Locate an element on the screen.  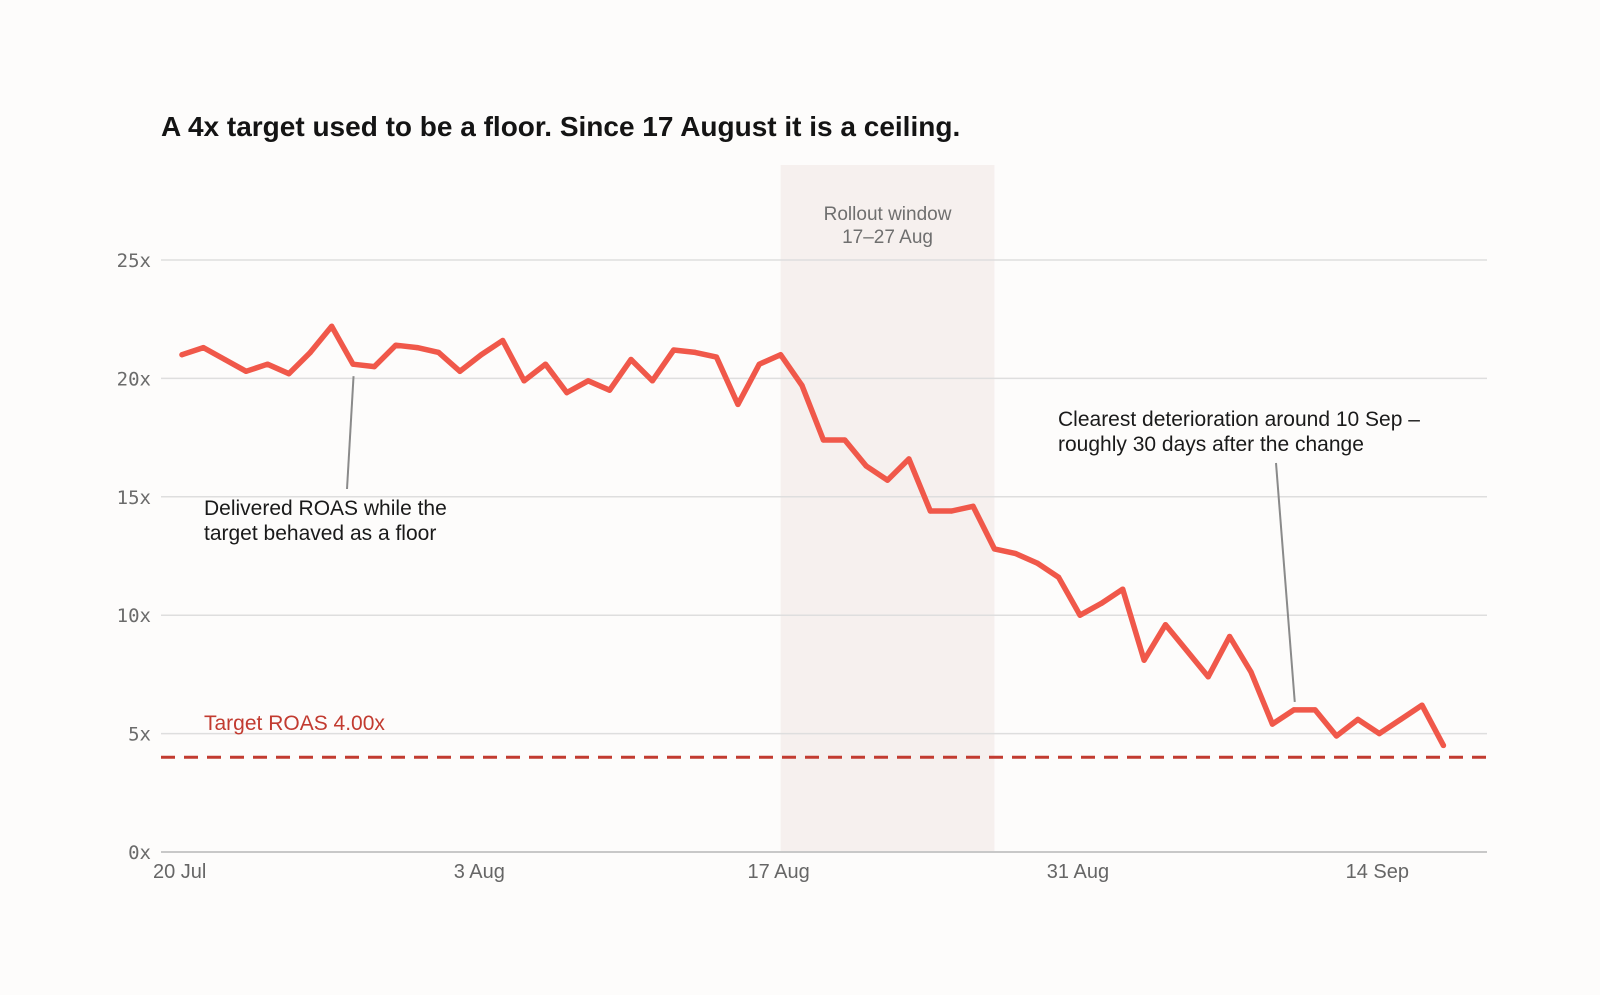
y-tick-label: 15x is located at coordinates (134, 498).